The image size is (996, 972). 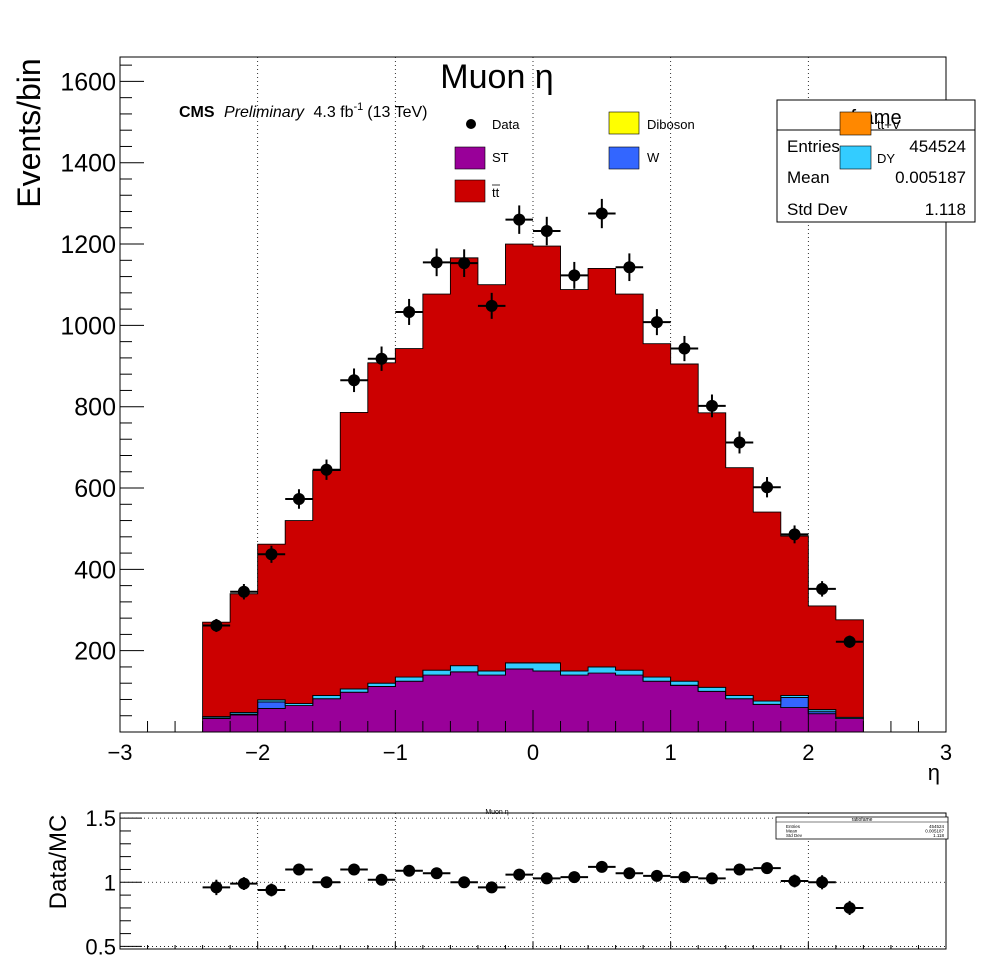 I want to click on legend-w-label: W, so click(x=653, y=157).